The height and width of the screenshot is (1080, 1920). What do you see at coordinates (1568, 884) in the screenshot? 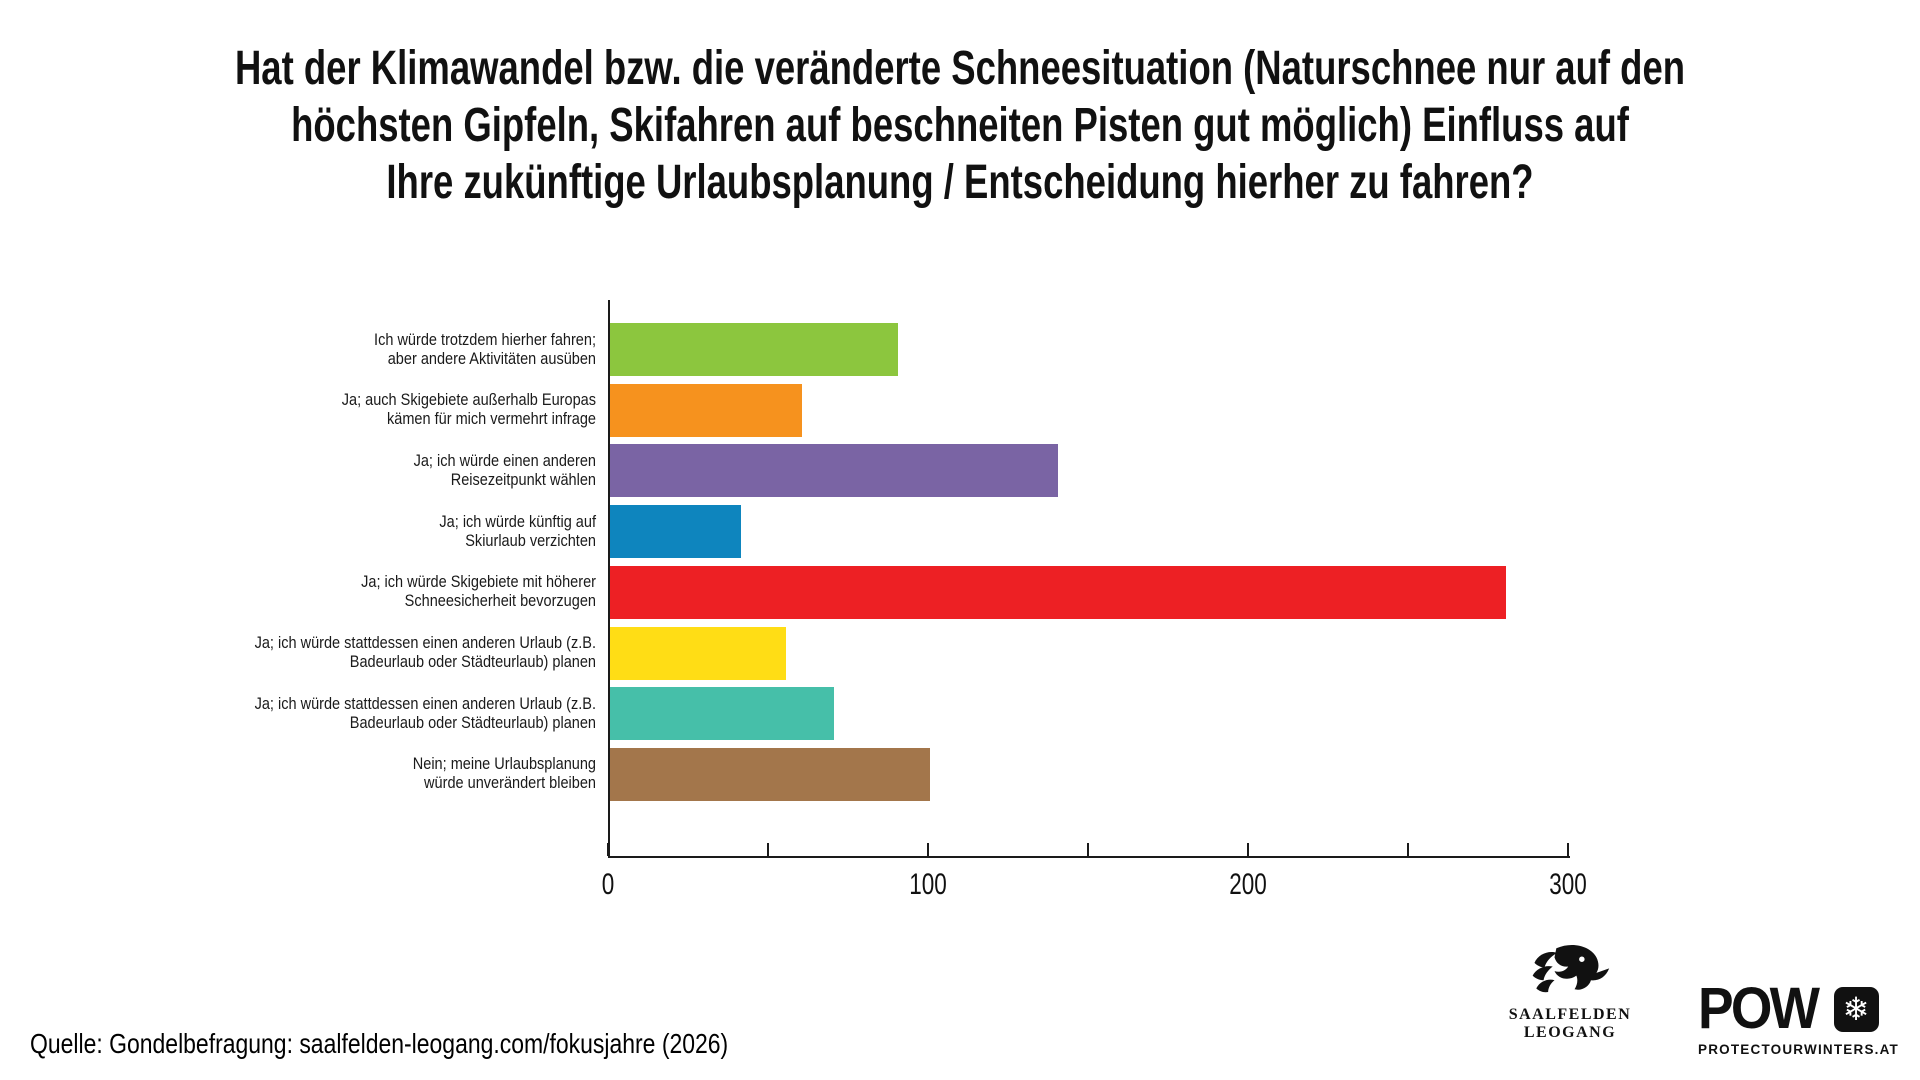
I see `x-axis-tick-label: 300` at bounding box center [1568, 884].